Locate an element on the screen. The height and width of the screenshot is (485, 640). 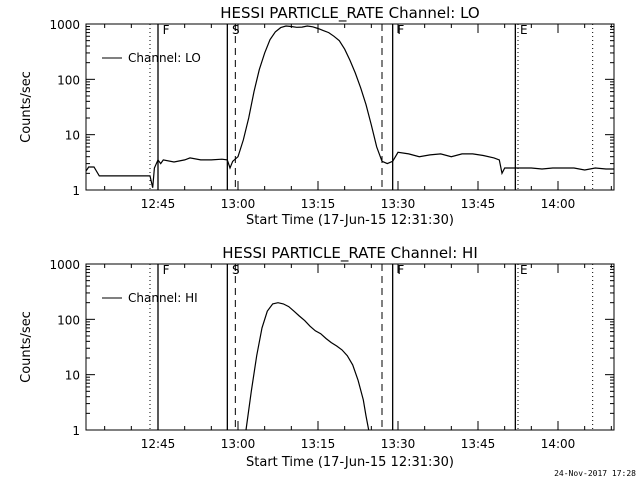
chart-title: HESSI PARTICLE_RATE Channel: HI is located at coordinates (350, 253).